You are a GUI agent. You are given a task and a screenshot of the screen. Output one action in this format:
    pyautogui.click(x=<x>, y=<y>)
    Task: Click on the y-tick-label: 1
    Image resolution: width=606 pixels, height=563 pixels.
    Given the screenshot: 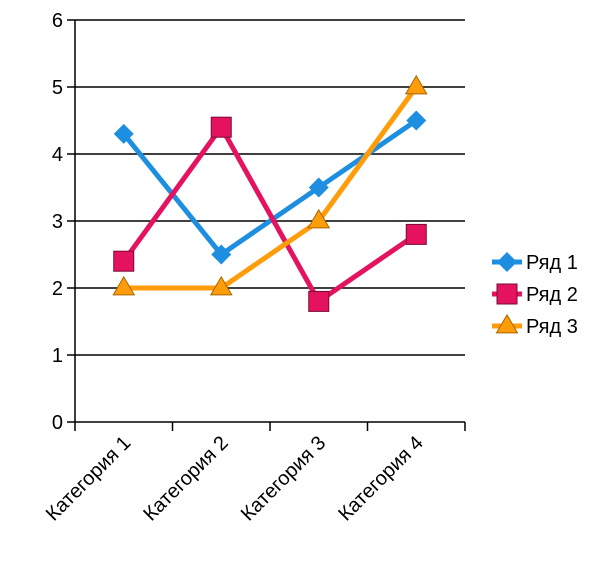 What is the action you would take?
    pyautogui.click(x=57, y=356)
    